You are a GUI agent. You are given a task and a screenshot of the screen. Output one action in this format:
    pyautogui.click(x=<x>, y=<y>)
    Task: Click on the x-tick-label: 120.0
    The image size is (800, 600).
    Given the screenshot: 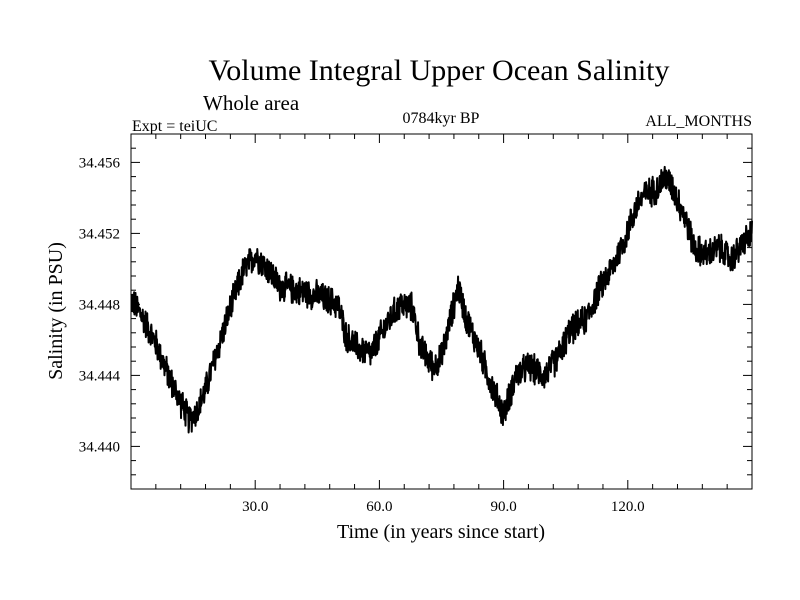 What is the action you would take?
    pyautogui.click(x=628, y=507)
    